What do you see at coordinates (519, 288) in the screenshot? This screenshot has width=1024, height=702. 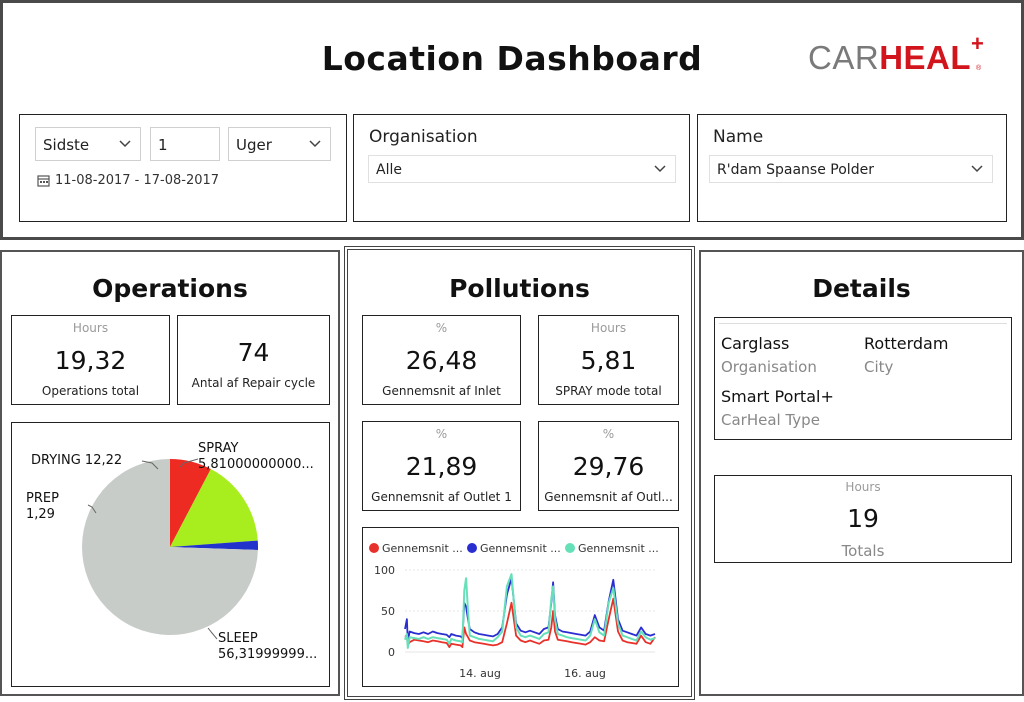 I see `pollutions-title: Pollutions` at bounding box center [519, 288].